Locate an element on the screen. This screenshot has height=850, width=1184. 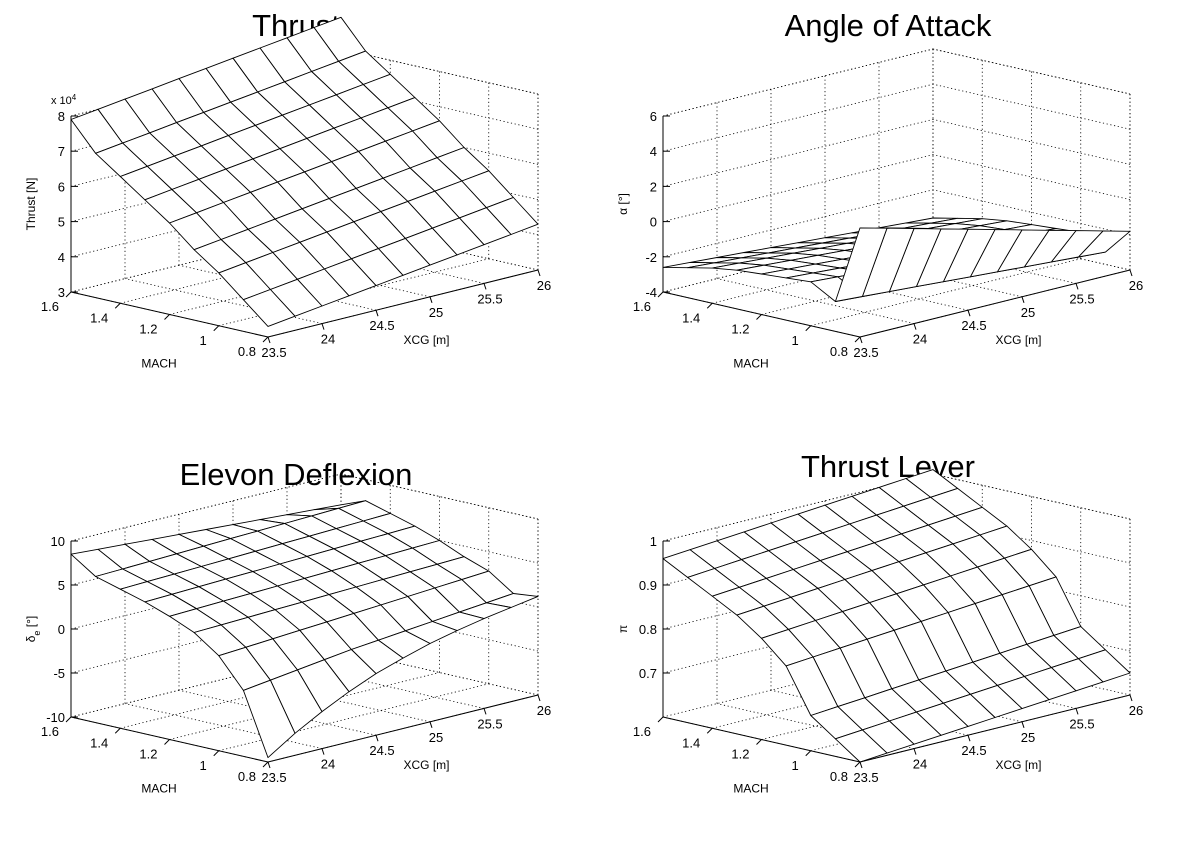
z-tick-label: 2 is located at coordinates (653, 186).